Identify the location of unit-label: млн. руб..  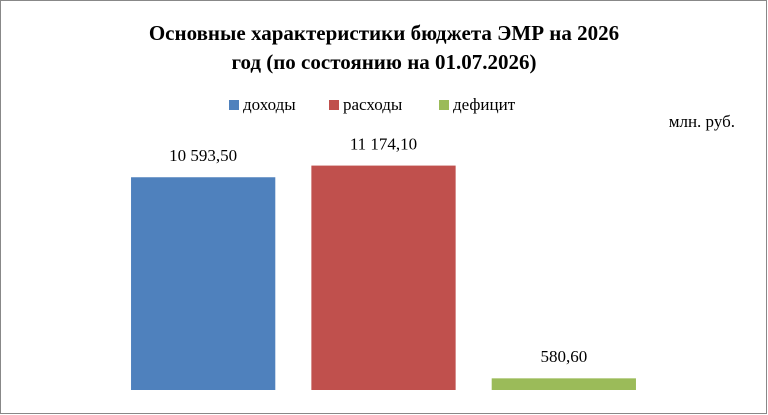
(702, 121).